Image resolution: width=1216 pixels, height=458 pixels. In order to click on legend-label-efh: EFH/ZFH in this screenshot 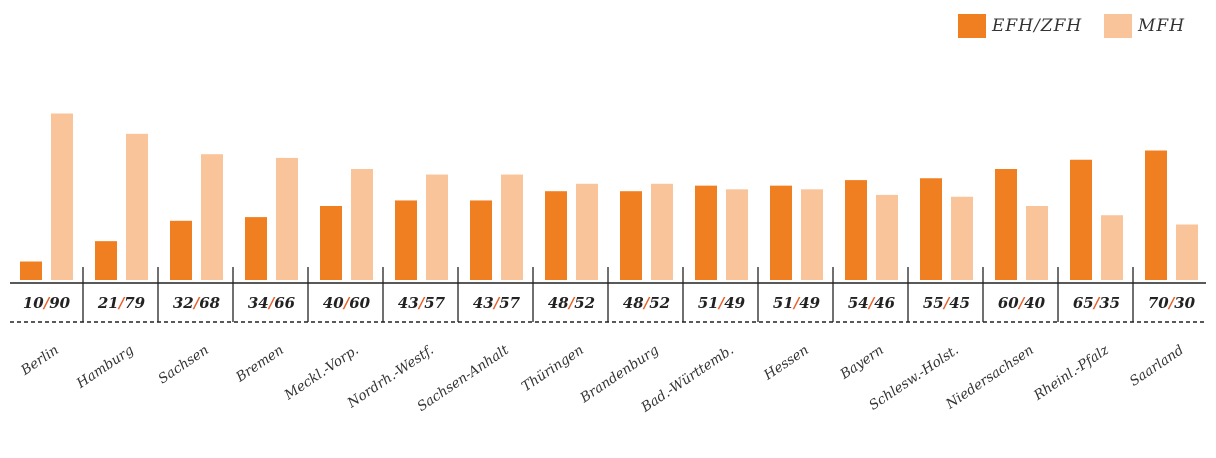, I will do `click(1037, 26)`.